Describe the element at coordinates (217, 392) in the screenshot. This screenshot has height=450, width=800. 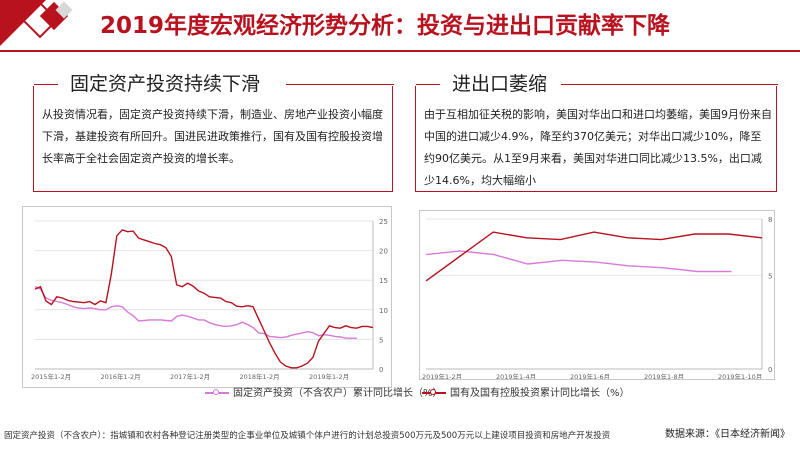
I see `legend-swatch-pink` at that location.